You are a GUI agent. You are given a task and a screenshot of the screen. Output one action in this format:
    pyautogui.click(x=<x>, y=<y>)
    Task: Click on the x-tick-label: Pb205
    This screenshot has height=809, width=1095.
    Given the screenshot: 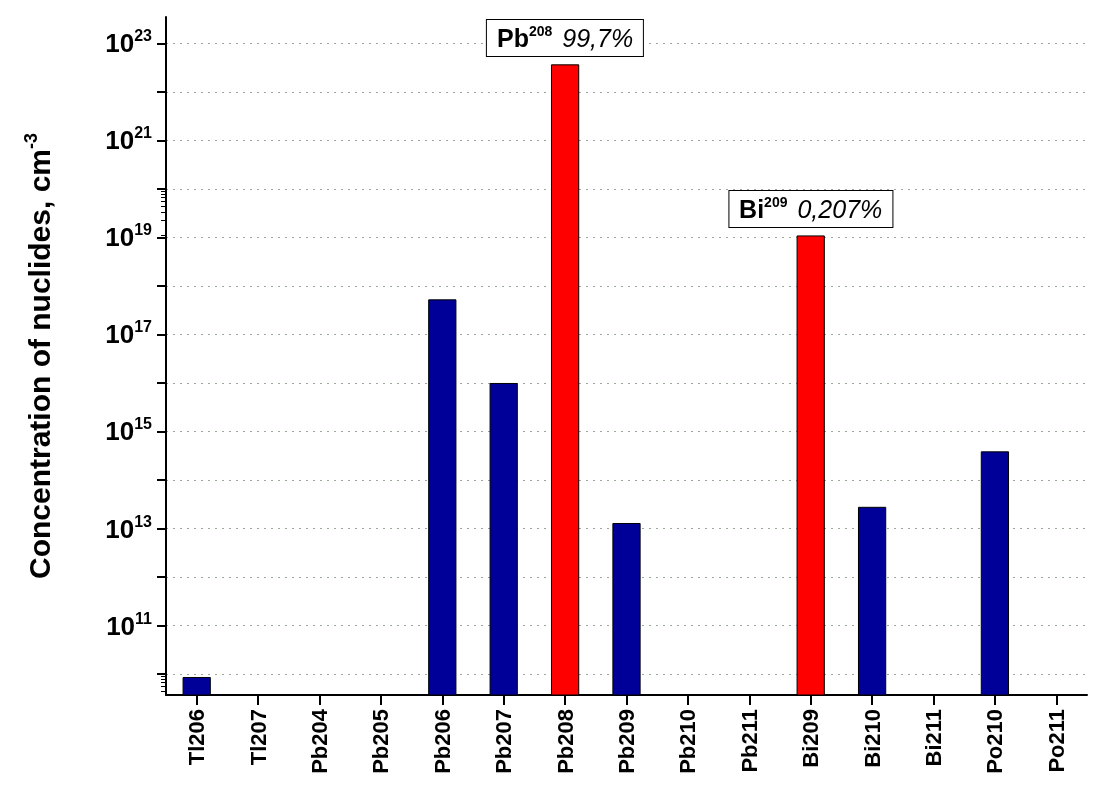 What is the action you would take?
    pyautogui.click(x=381, y=741)
    